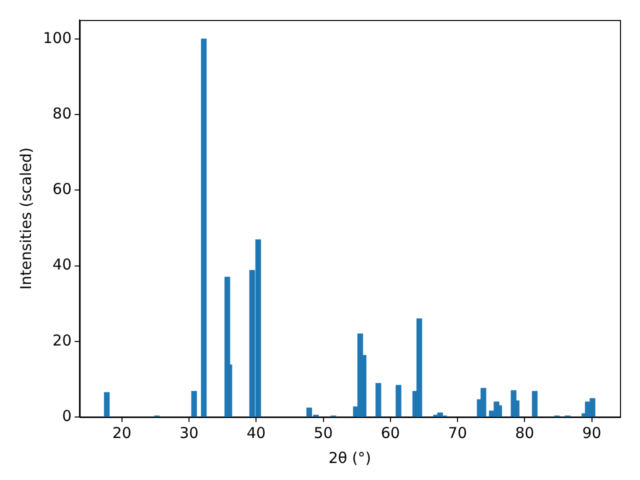 The width and height of the screenshot is (640, 480). Describe the element at coordinates (62, 189) in the screenshot. I see `y-tick-label: 60` at that location.